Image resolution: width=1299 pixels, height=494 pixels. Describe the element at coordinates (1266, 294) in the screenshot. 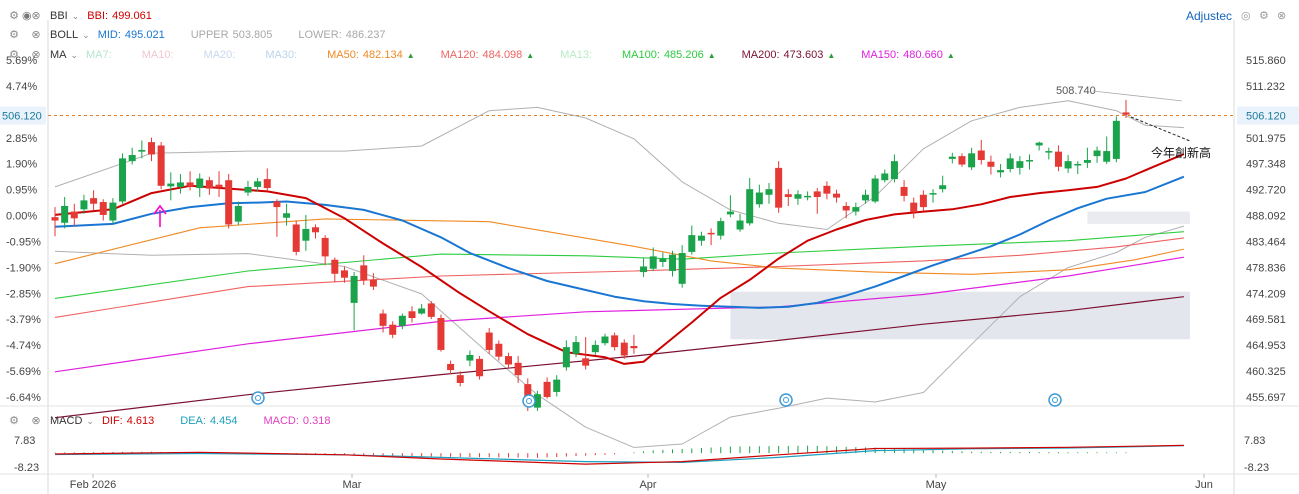

I see `right-axis-tick-label: 474.209` at that location.